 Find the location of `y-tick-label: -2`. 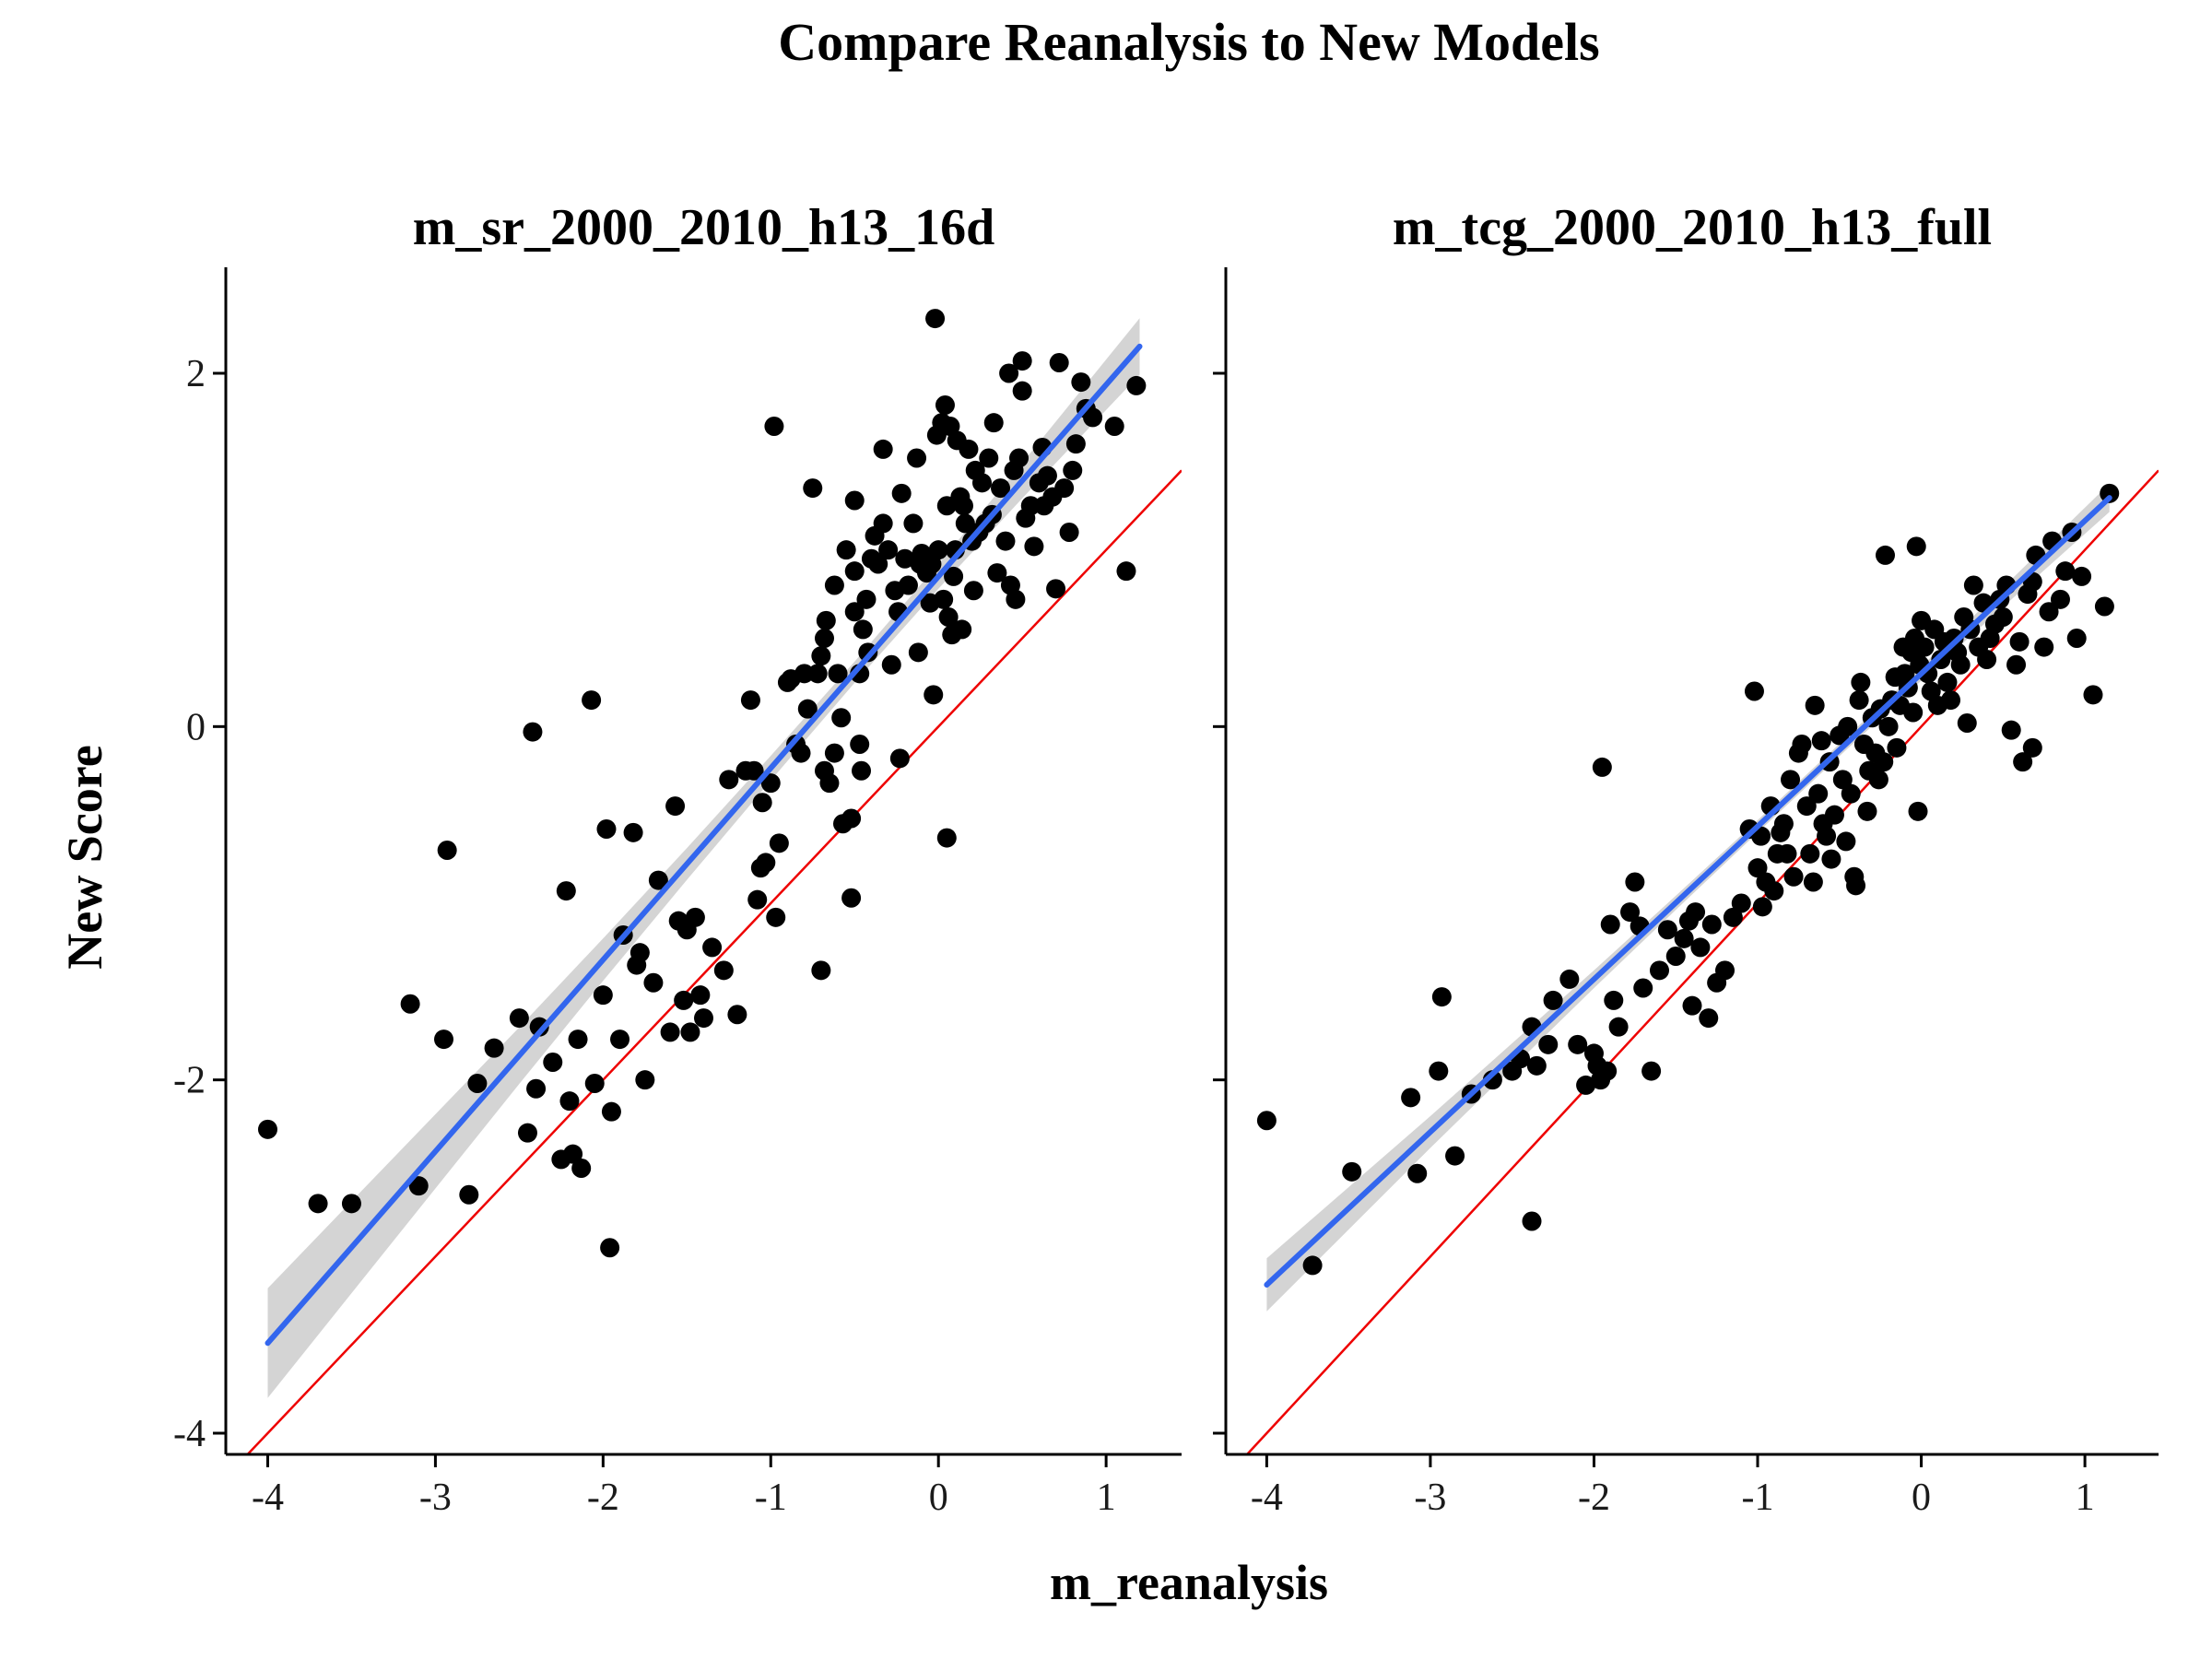

y-tick-label: -2 is located at coordinates (189, 1081).